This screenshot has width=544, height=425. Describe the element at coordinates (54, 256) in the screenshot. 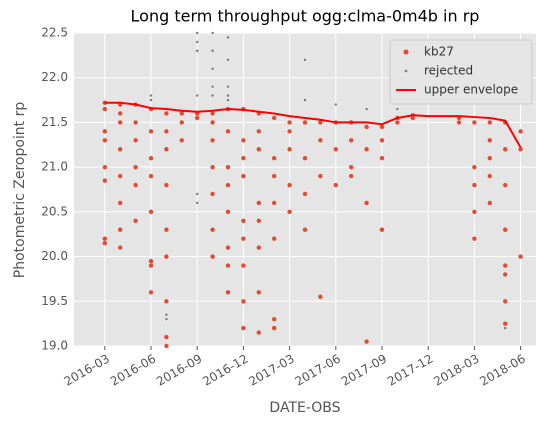

I see `y-tick-label: 20.0` at that location.